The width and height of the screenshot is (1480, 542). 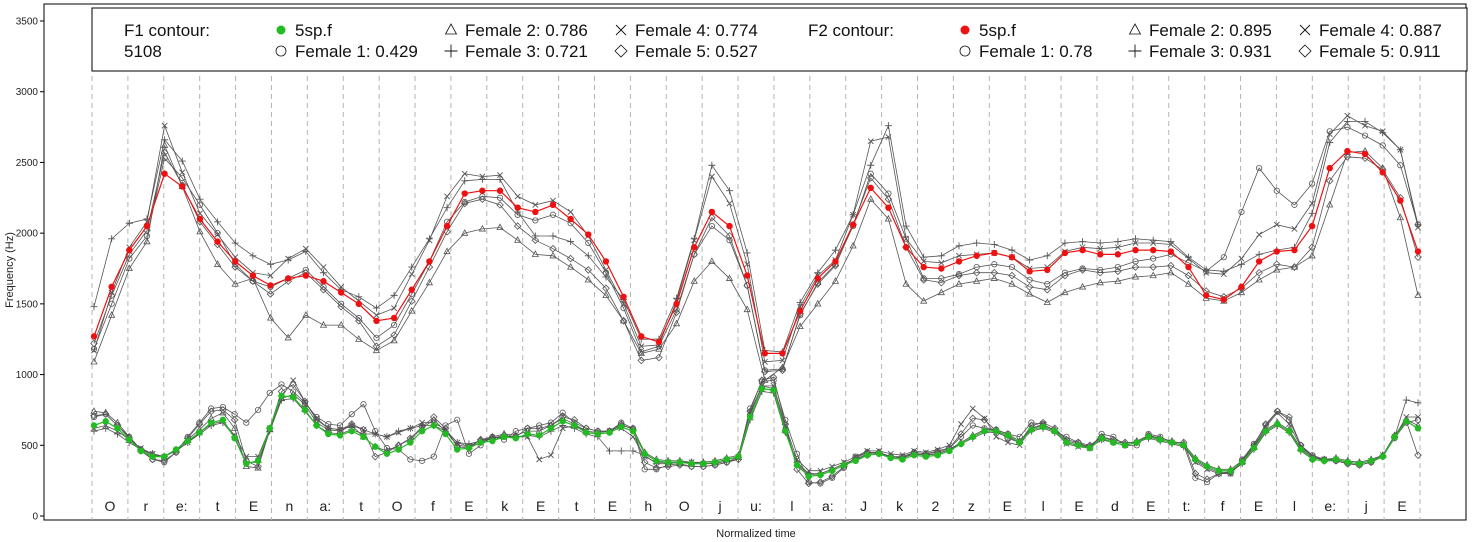 What do you see at coordinates (27, 304) in the screenshot?
I see `y-tick-label: 1500` at bounding box center [27, 304].